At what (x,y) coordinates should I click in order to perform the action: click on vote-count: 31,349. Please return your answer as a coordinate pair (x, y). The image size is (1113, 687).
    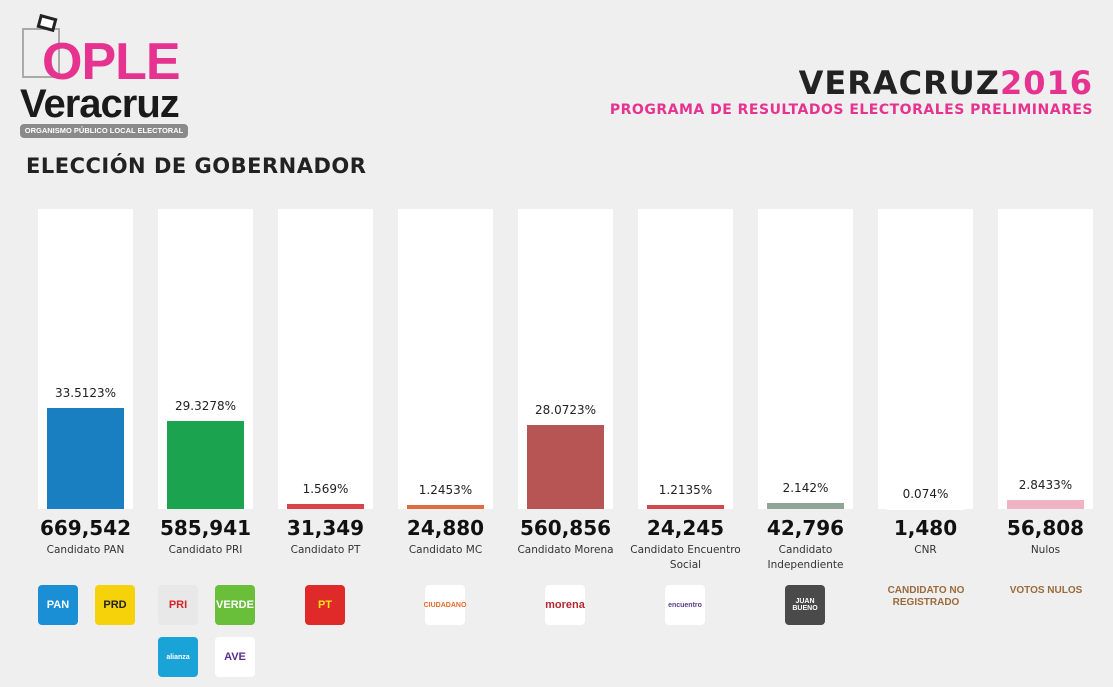
    Looking at the image, I should click on (325, 528).